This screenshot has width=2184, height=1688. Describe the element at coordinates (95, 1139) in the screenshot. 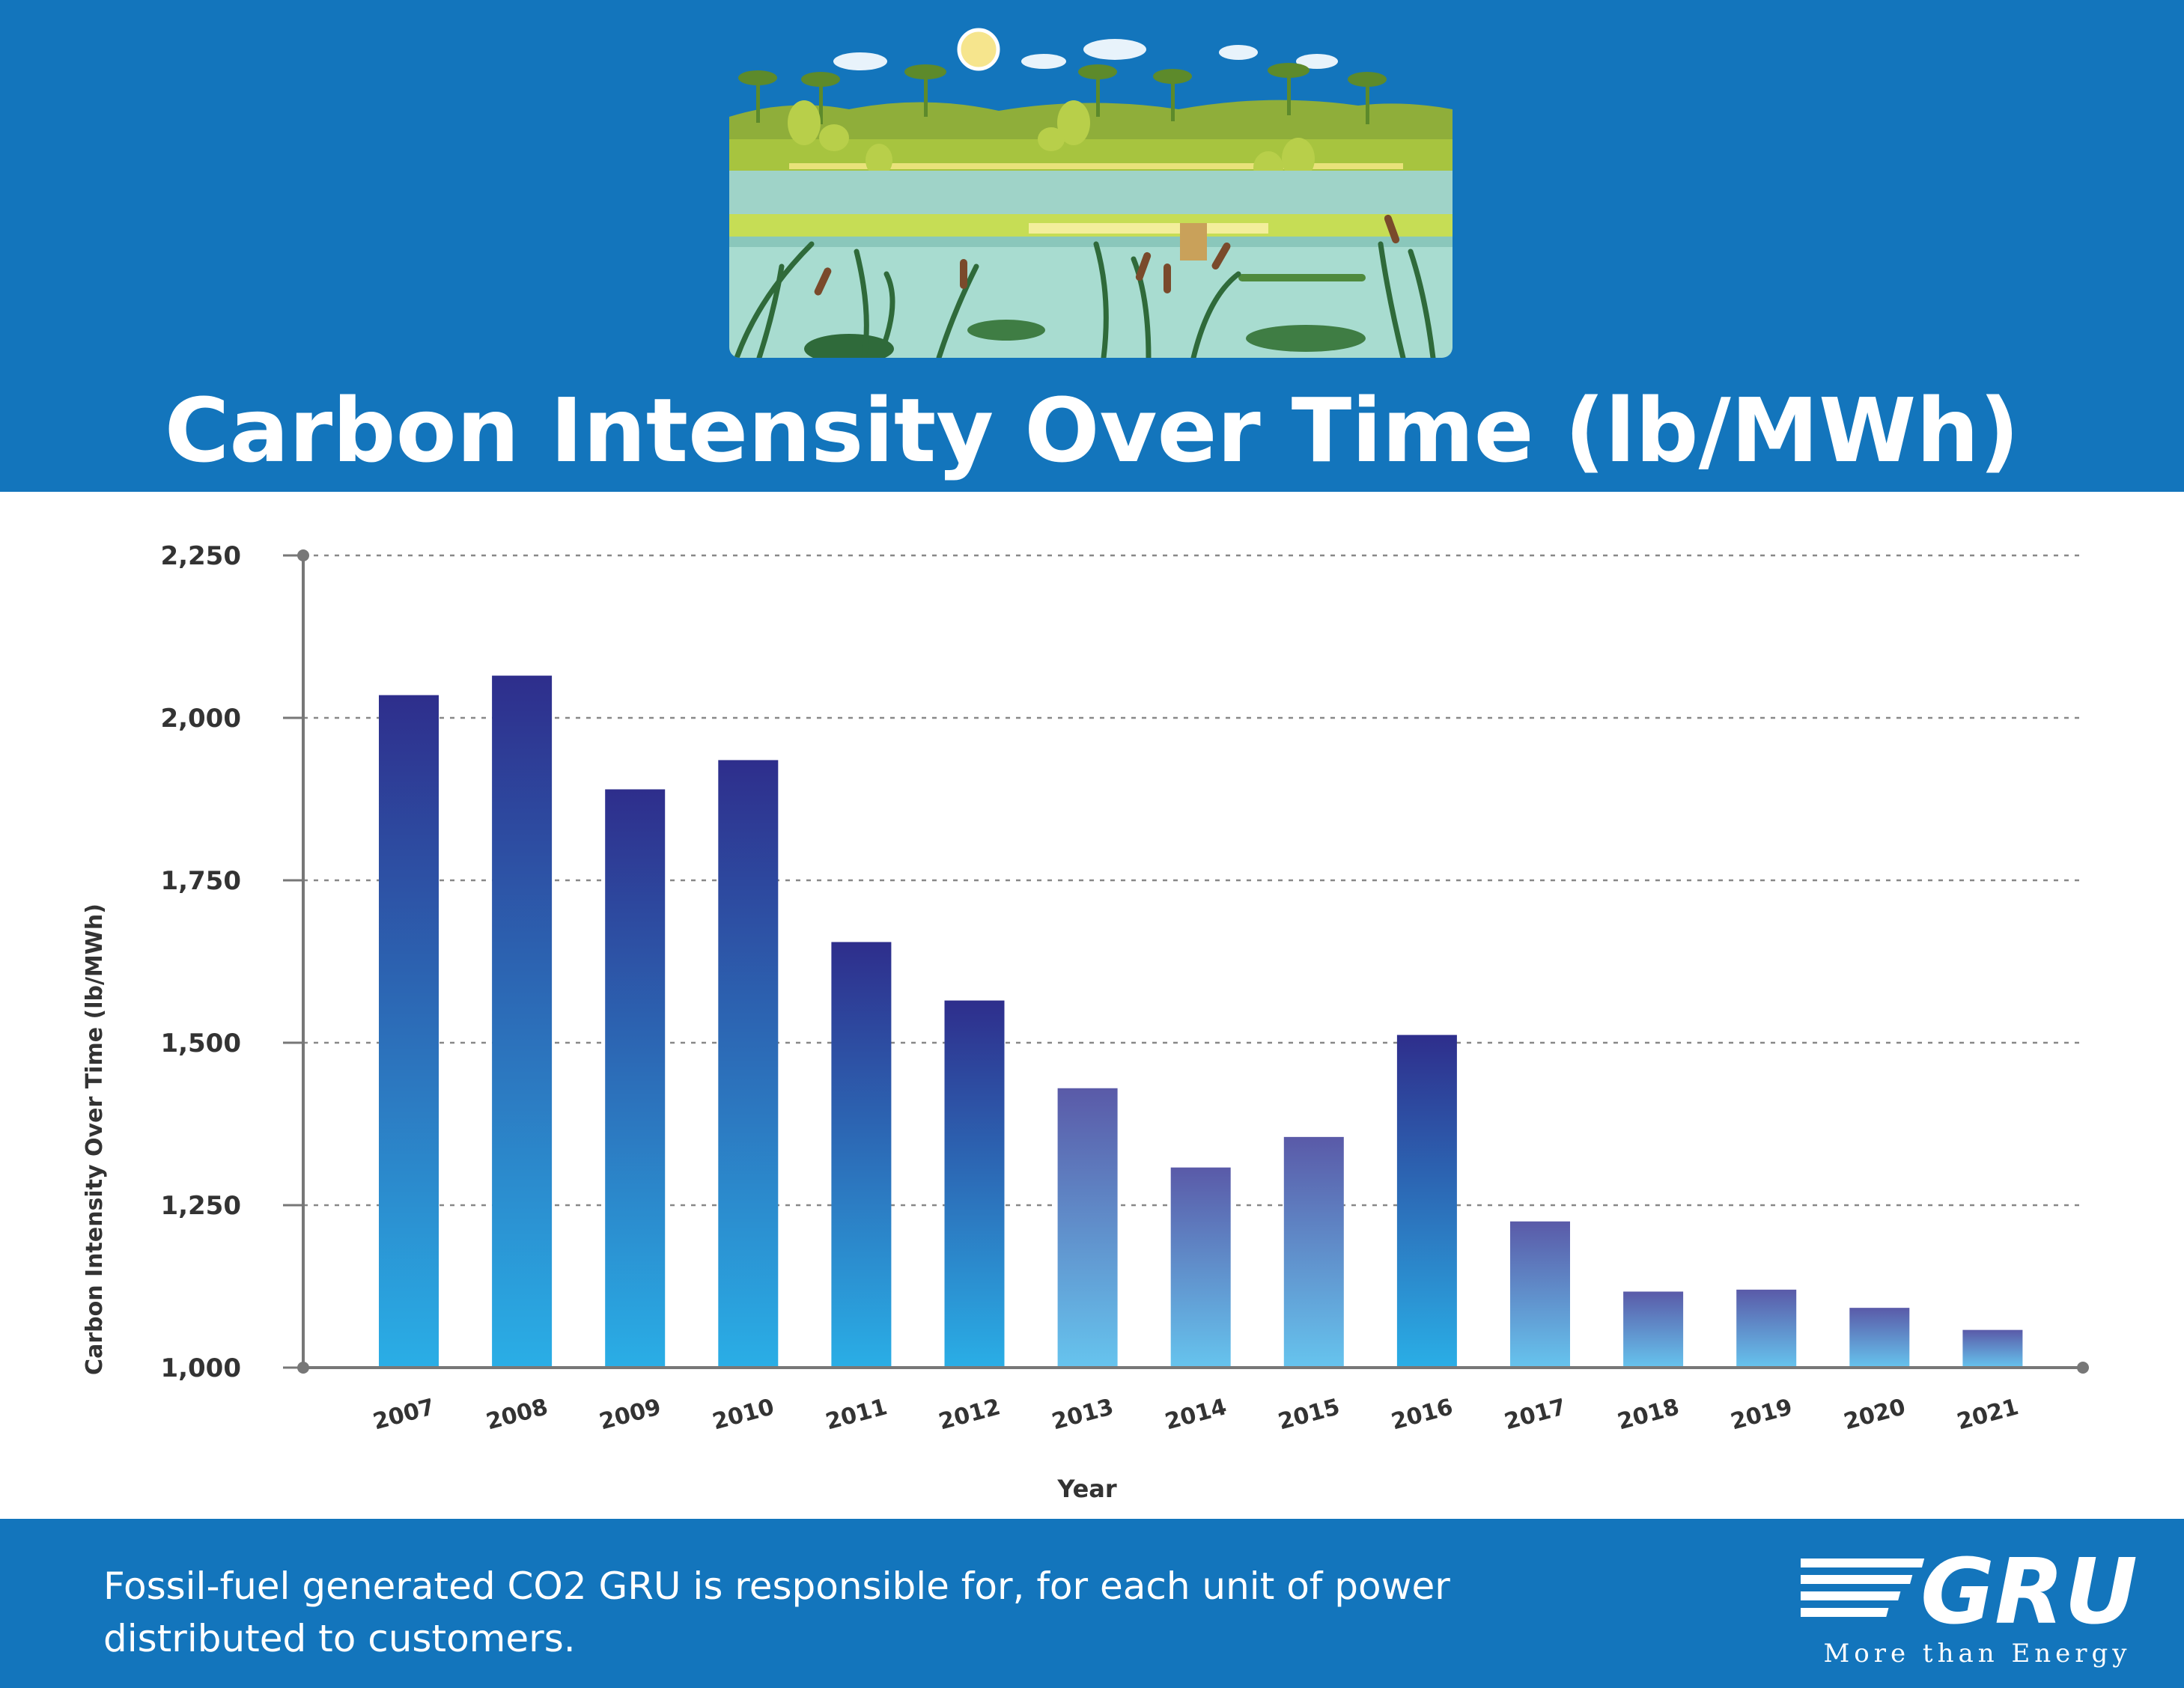

I see `y-axis-label: Carbon Intensity Over Time (lb/MWh)` at that location.